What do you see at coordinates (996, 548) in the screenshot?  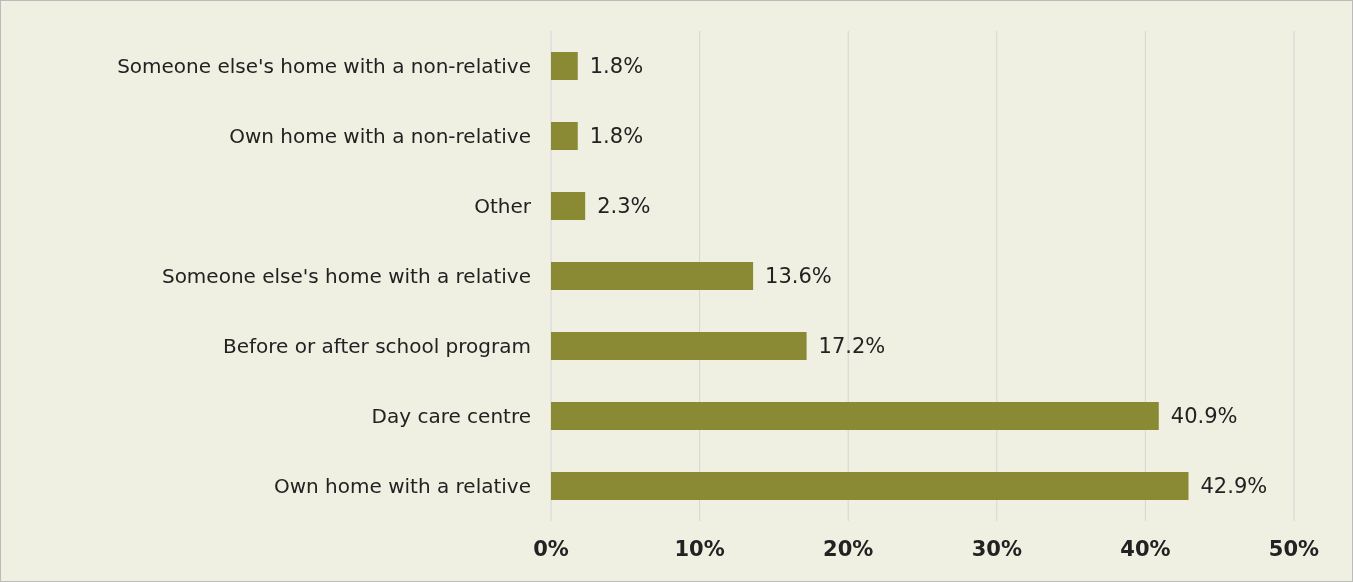 I see `x-tick-label: 30%` at bounding box center [996, 548].